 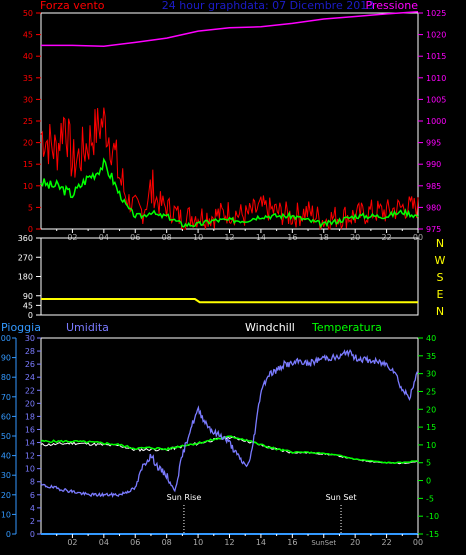 I want to click on wind-left-tick-label: 50, so click(x=28, y=13).